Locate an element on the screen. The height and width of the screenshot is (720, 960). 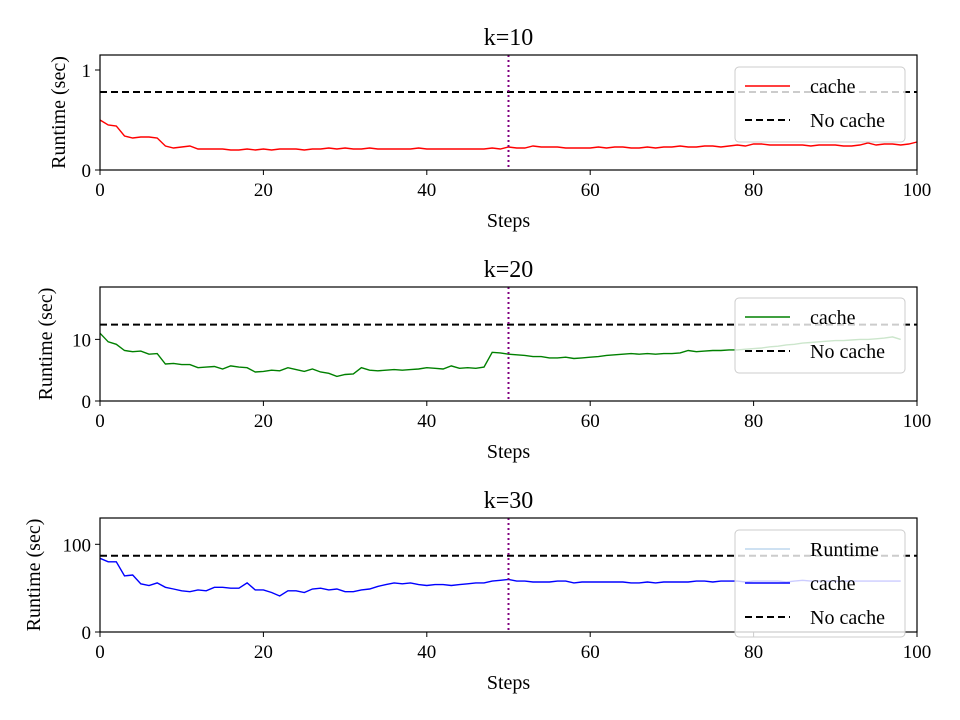
legend-label: Runtime is located at coordinates (844, 550).